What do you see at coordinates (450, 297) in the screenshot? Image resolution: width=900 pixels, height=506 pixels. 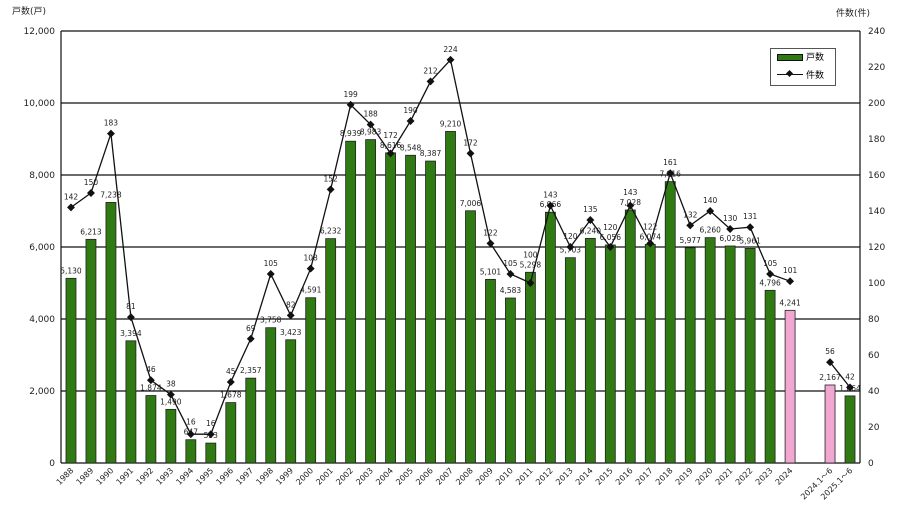 I see `bar-2007` at bounding box center [450, 297].